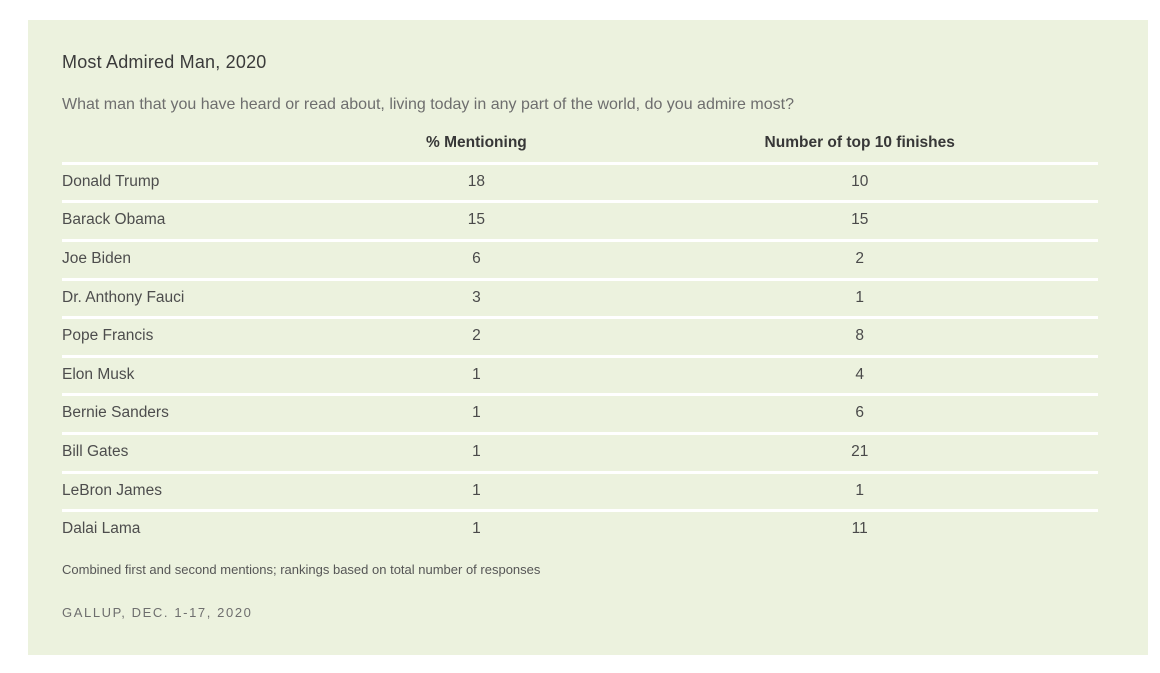 The image size is (1160, 673). What do you see at coordinates (580, 452) in the screenshot?
I see `table-row: Bill Gates 1 21` at bounding box center [580, 452].